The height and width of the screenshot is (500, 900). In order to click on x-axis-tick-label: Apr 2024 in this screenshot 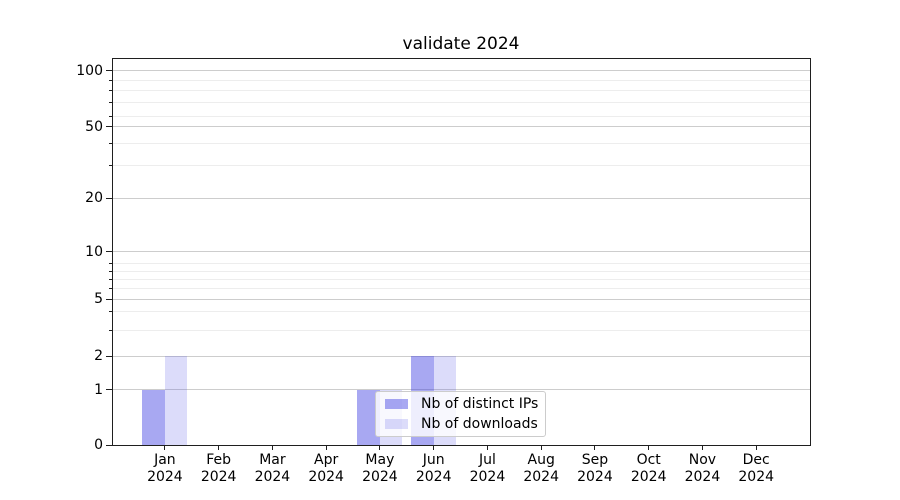, I will do `click(326, 469)`.